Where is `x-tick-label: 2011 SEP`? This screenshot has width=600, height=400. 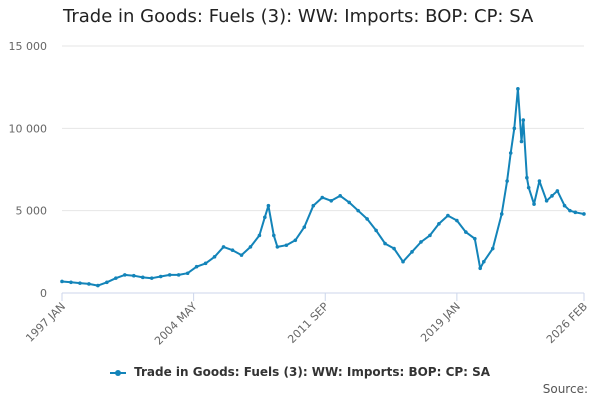
x-tick-label: 2011 SEP is located at coordinates (308, 323).